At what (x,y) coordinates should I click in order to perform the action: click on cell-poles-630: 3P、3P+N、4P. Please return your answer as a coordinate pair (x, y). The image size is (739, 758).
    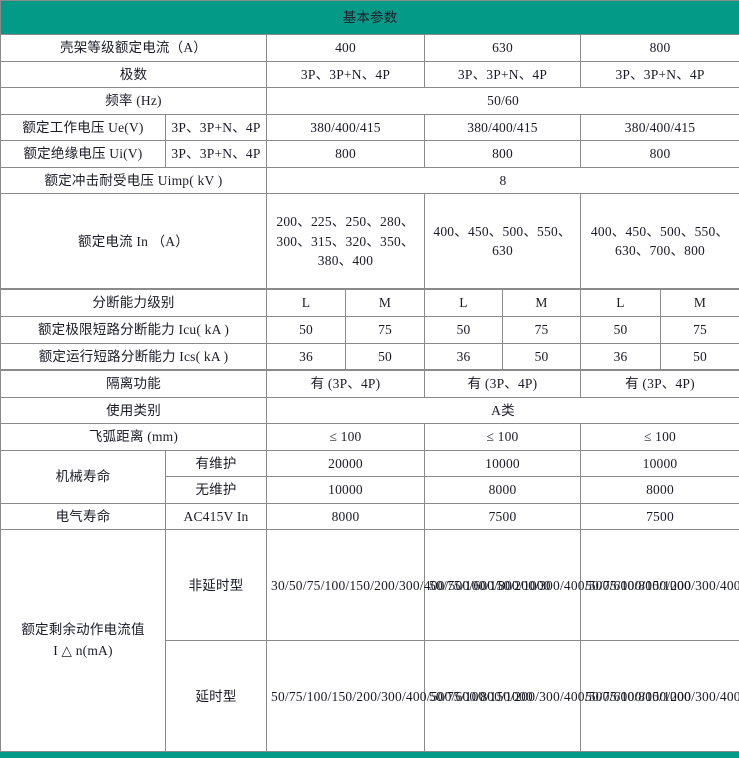
    Looking at the image, I should click on (503, 74).